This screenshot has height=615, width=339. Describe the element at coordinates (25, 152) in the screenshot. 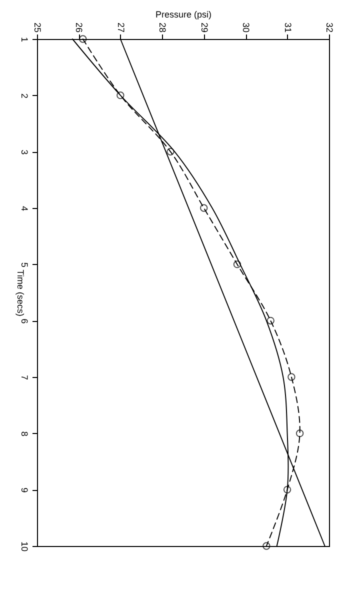

I see `y-tick-label: 3` at that location.